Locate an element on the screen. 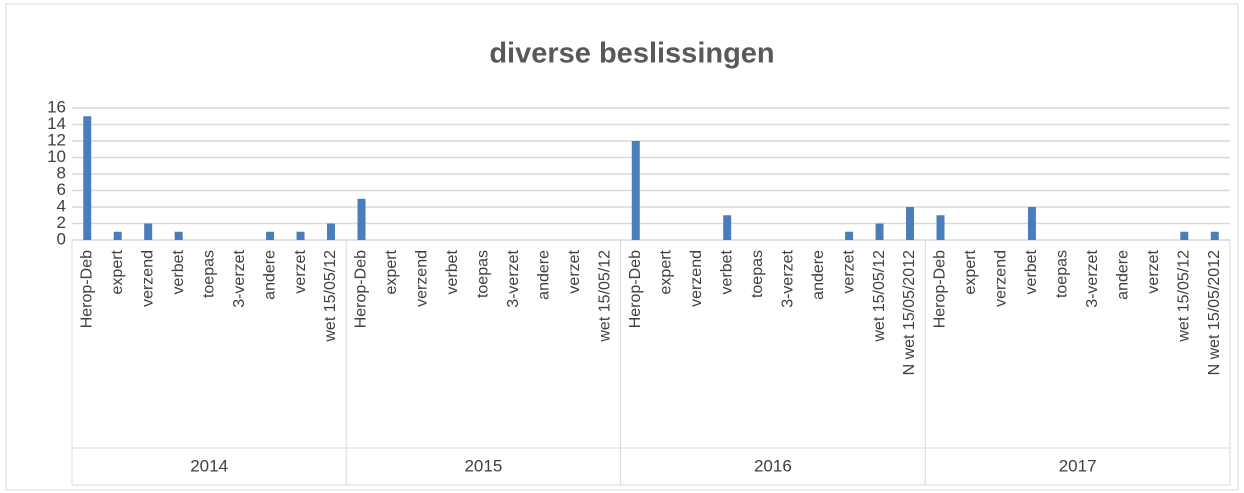  y-tick-label: 14 is located at coordinates (56, 123).